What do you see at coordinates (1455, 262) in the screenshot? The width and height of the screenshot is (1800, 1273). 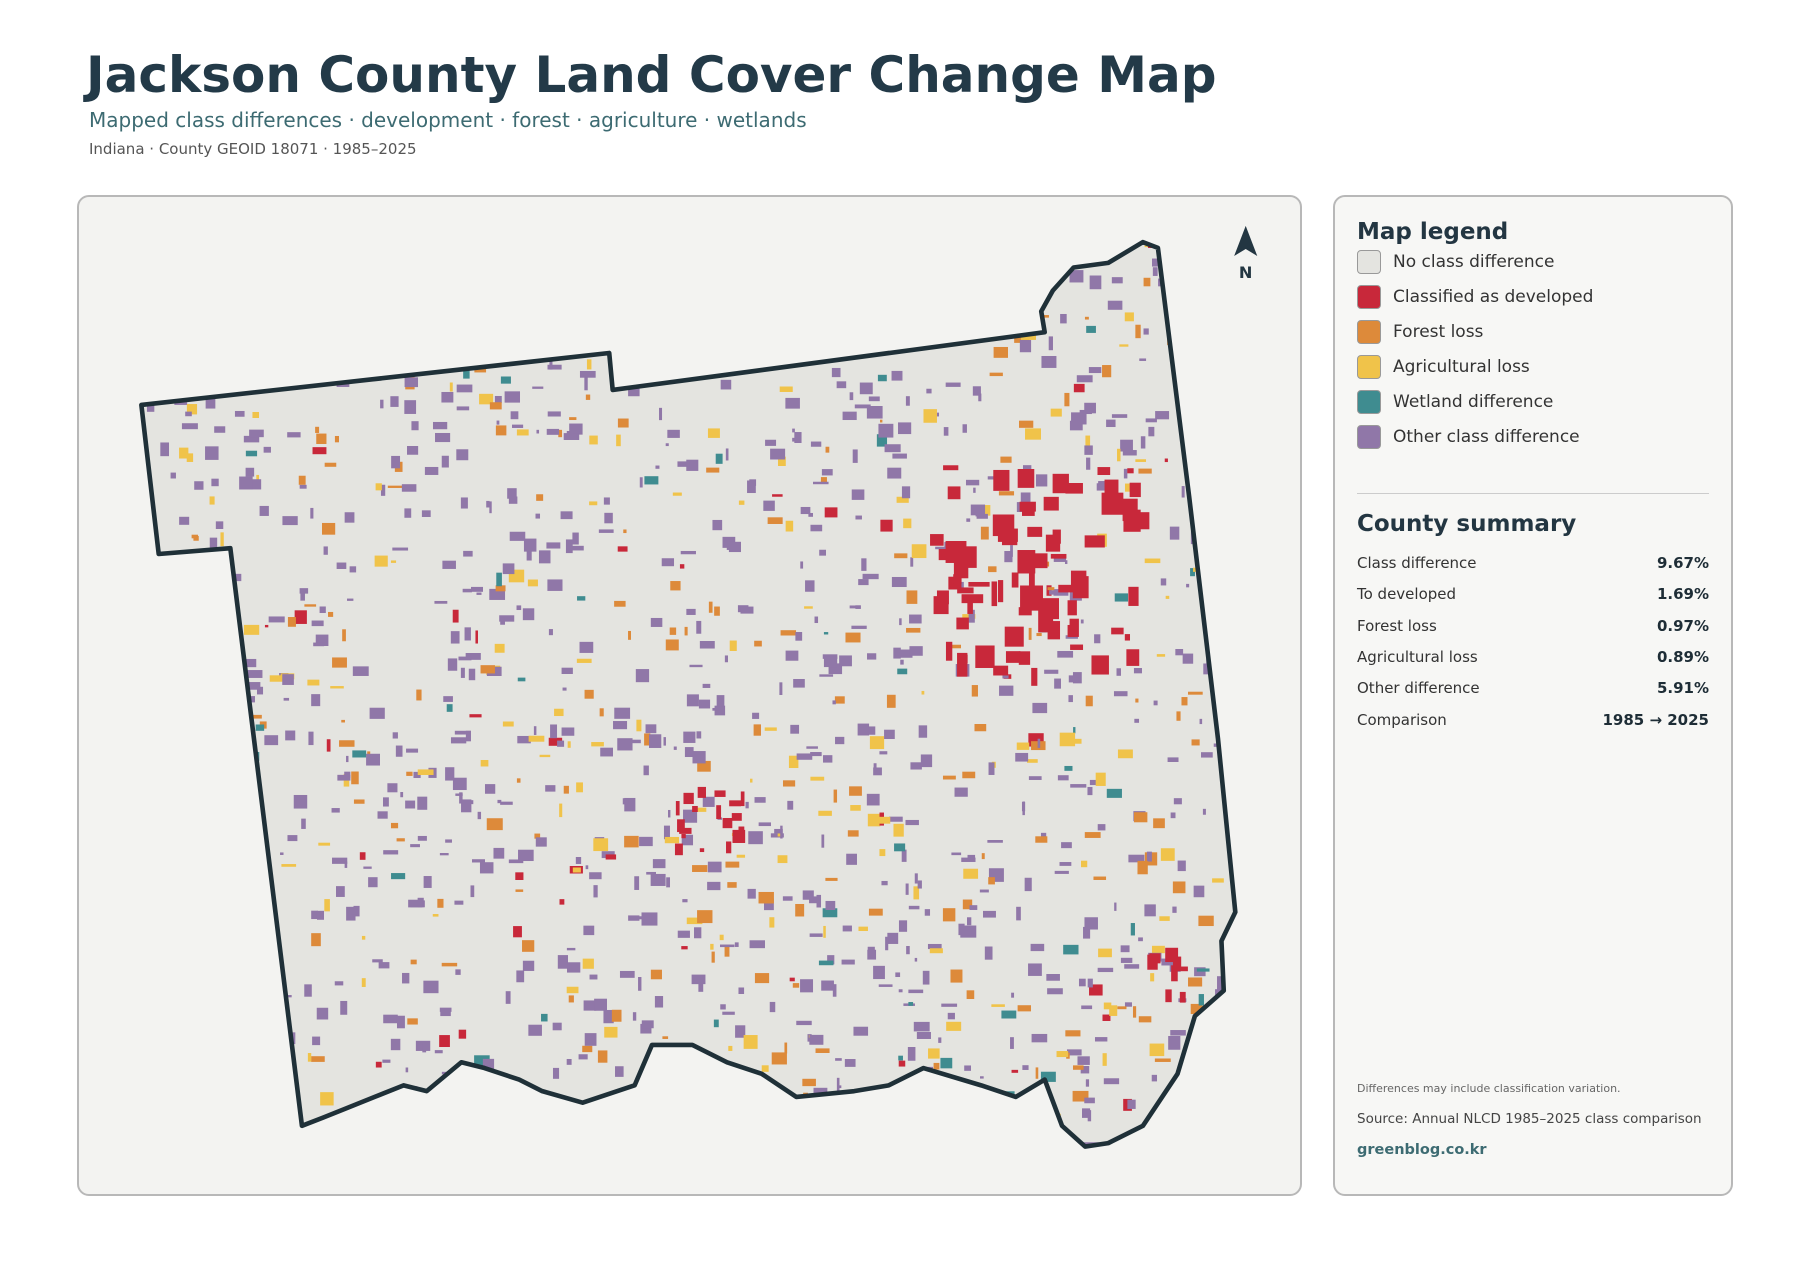 I see `legend-item: No class difference` at bounding box center [1455, 262].